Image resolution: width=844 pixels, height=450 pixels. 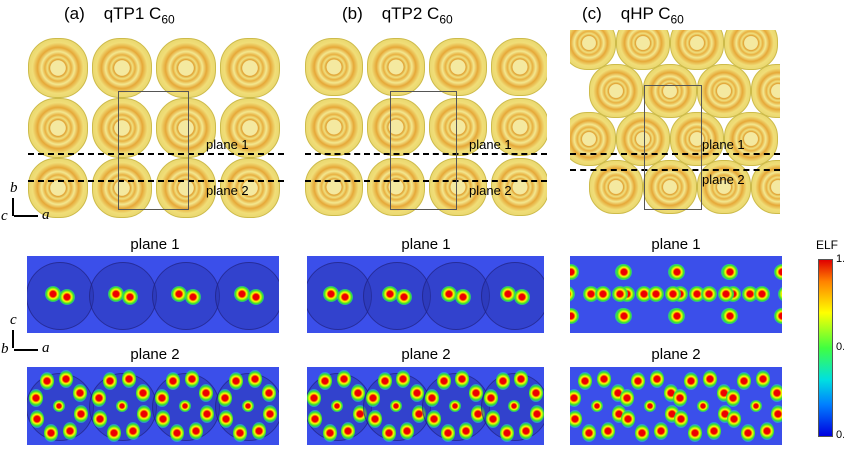 What do you see at coordinates (26, 350) in the screenshot?
I see `axis-a-arrow` at bounding box center [26, 350].